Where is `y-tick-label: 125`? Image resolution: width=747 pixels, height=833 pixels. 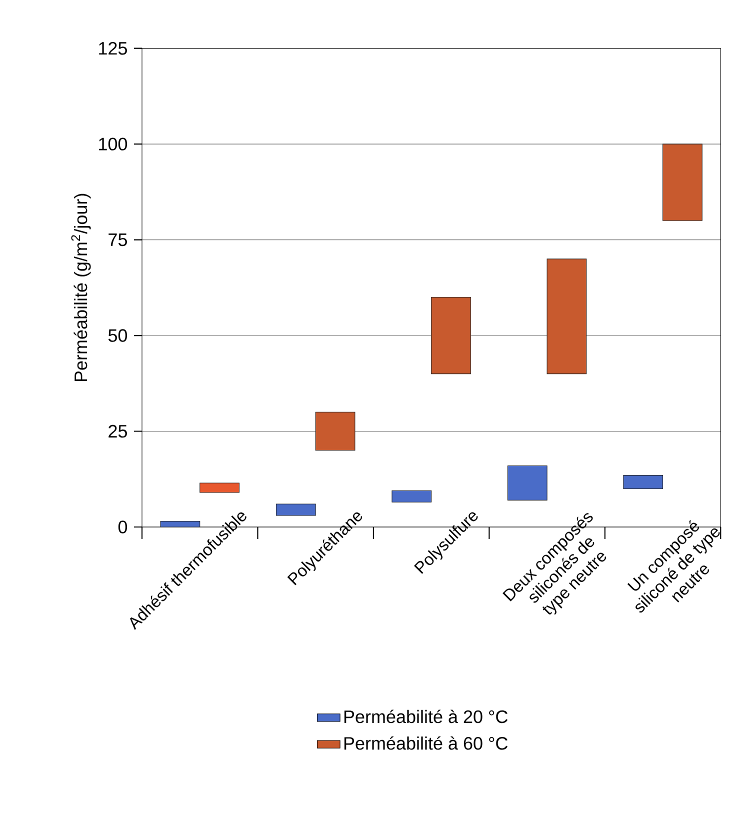
y-tick-label: 125 is located at coordinates (113, 48).